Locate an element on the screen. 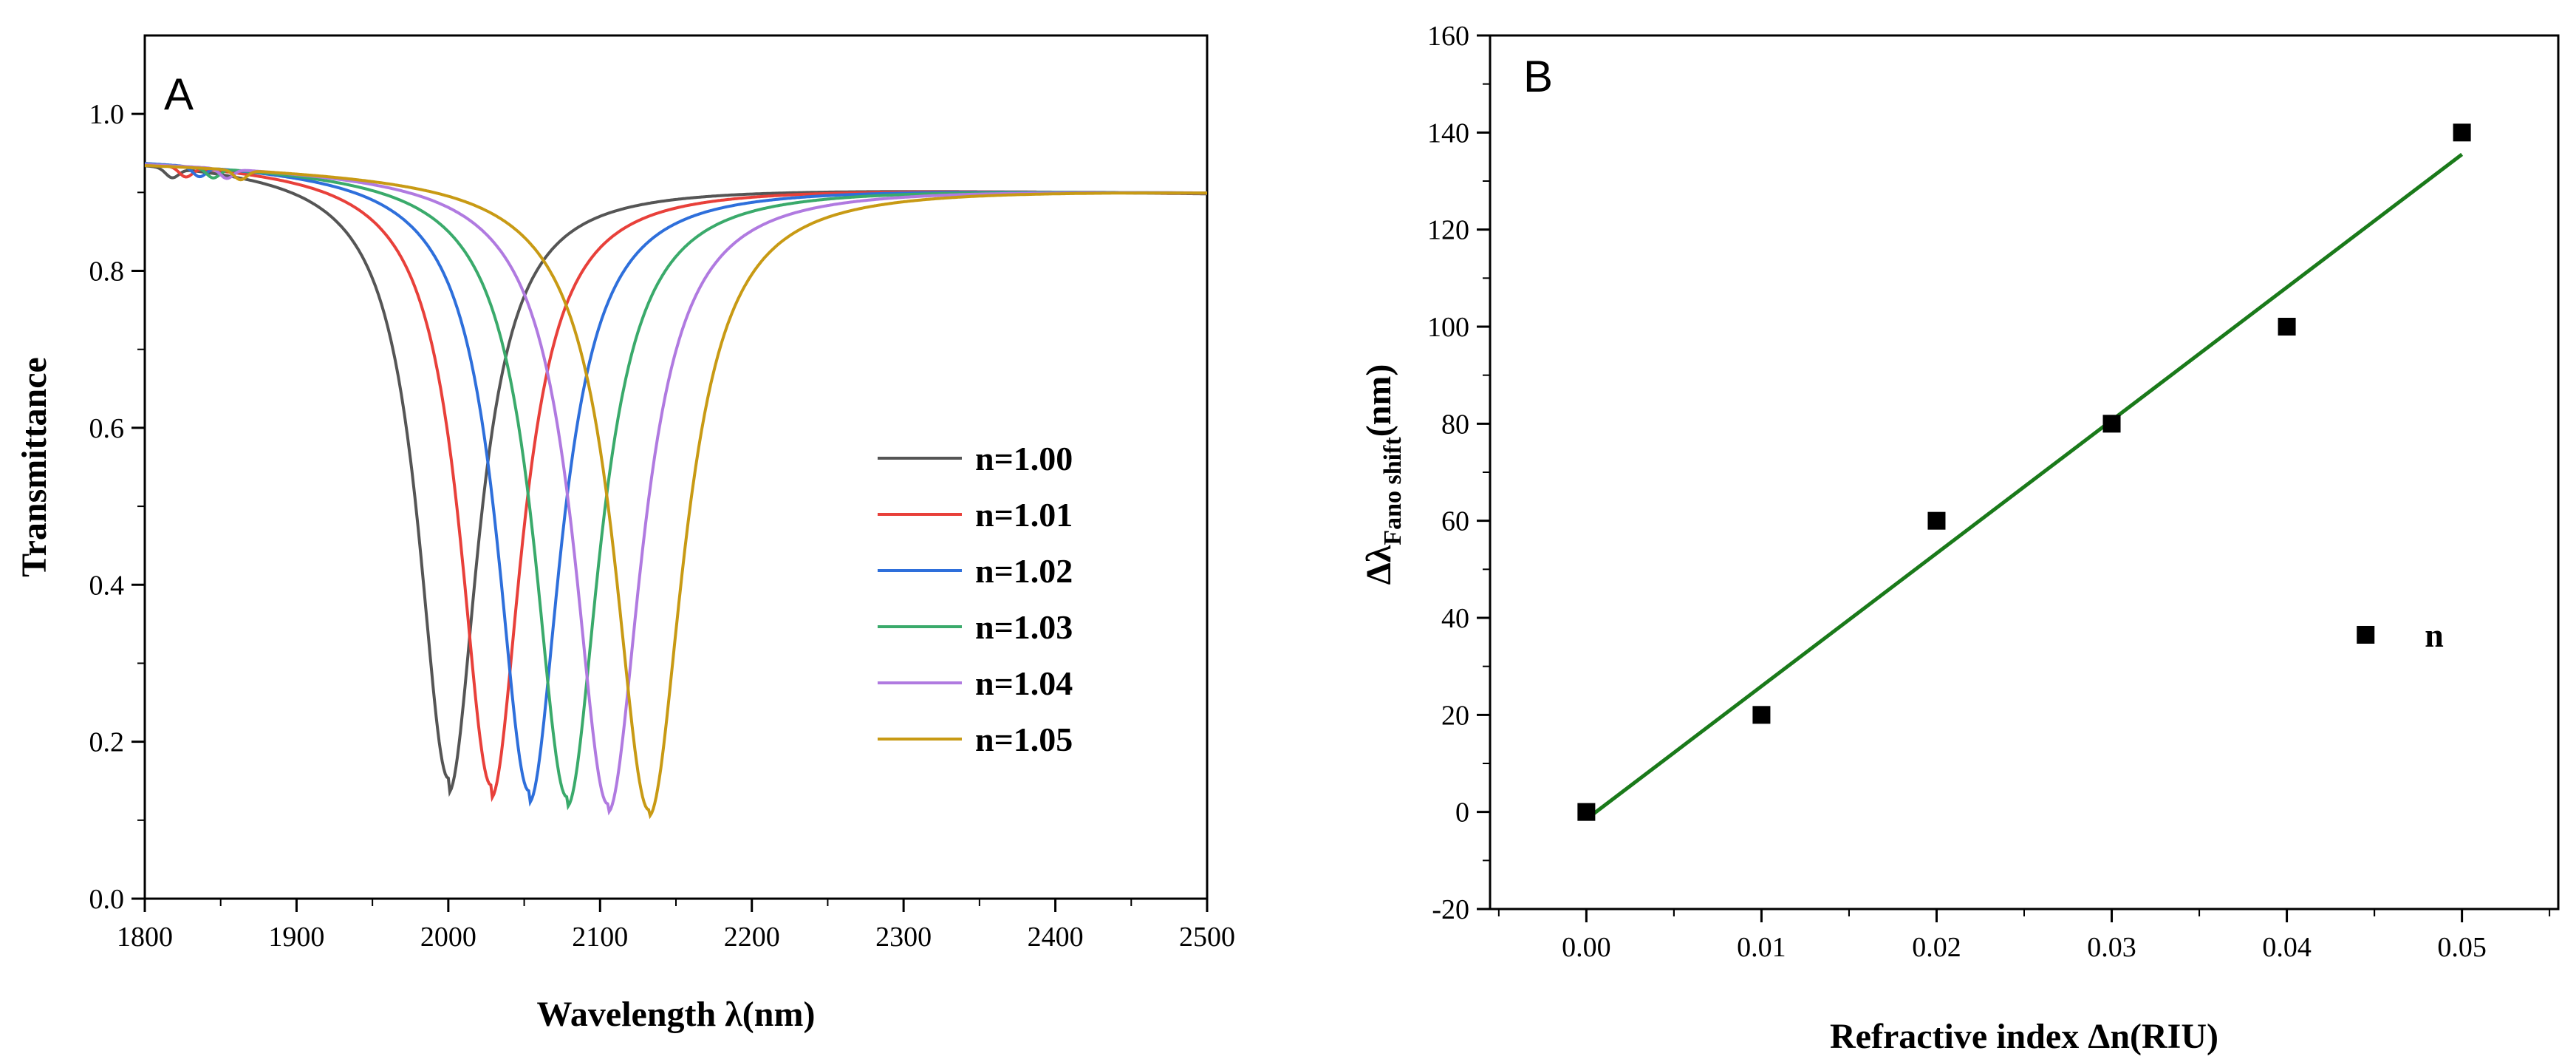 This screenshot has width=2576, height=1062. panel-b-x-tick-label: 0.02 is located at coordinates (1936, 947).